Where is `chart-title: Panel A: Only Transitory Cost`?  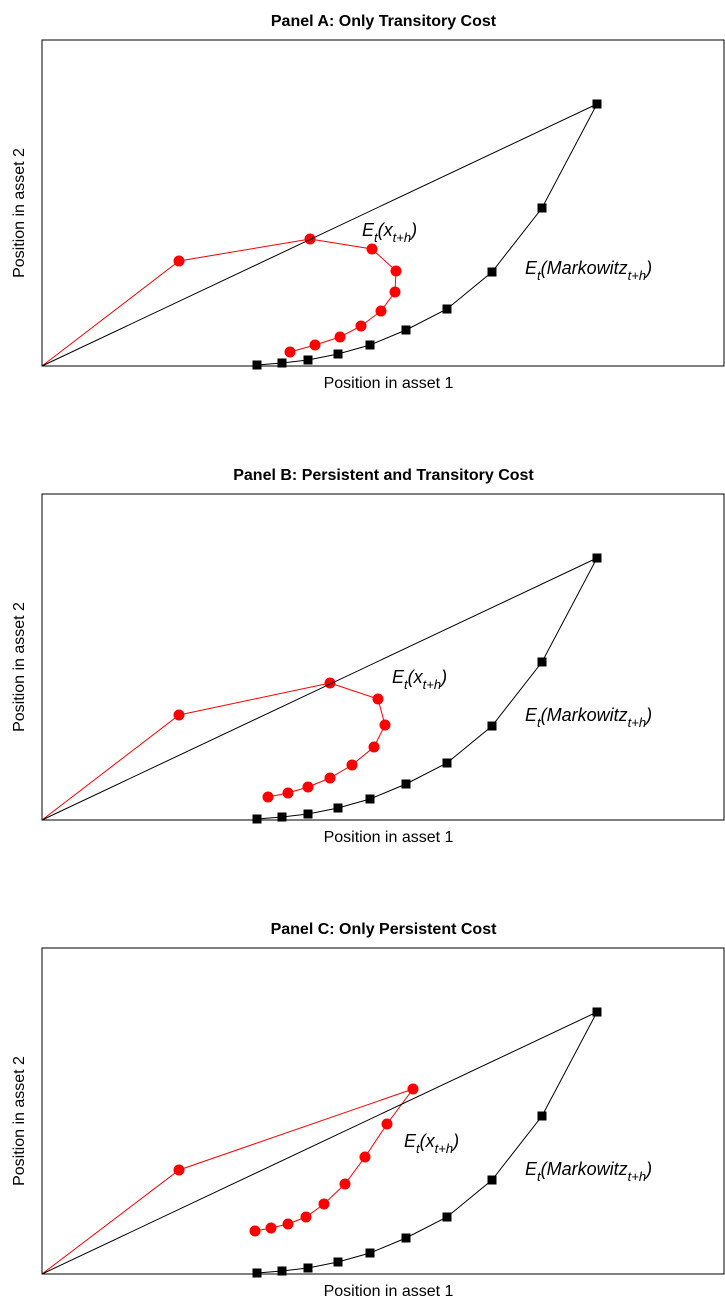 chart-title: Panel A: Only Transitory Cost is located at coordinates (384, 21).